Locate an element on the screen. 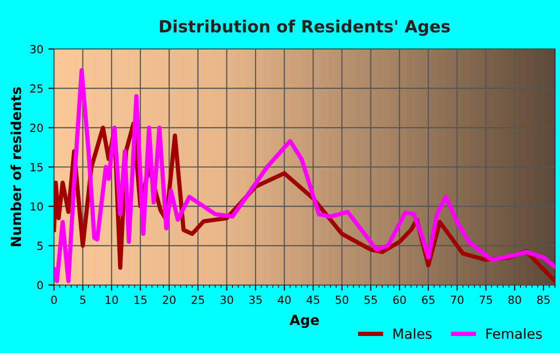 The image size is (560, 353). x-tick-label: 80 is located at coordinates (515, 300).